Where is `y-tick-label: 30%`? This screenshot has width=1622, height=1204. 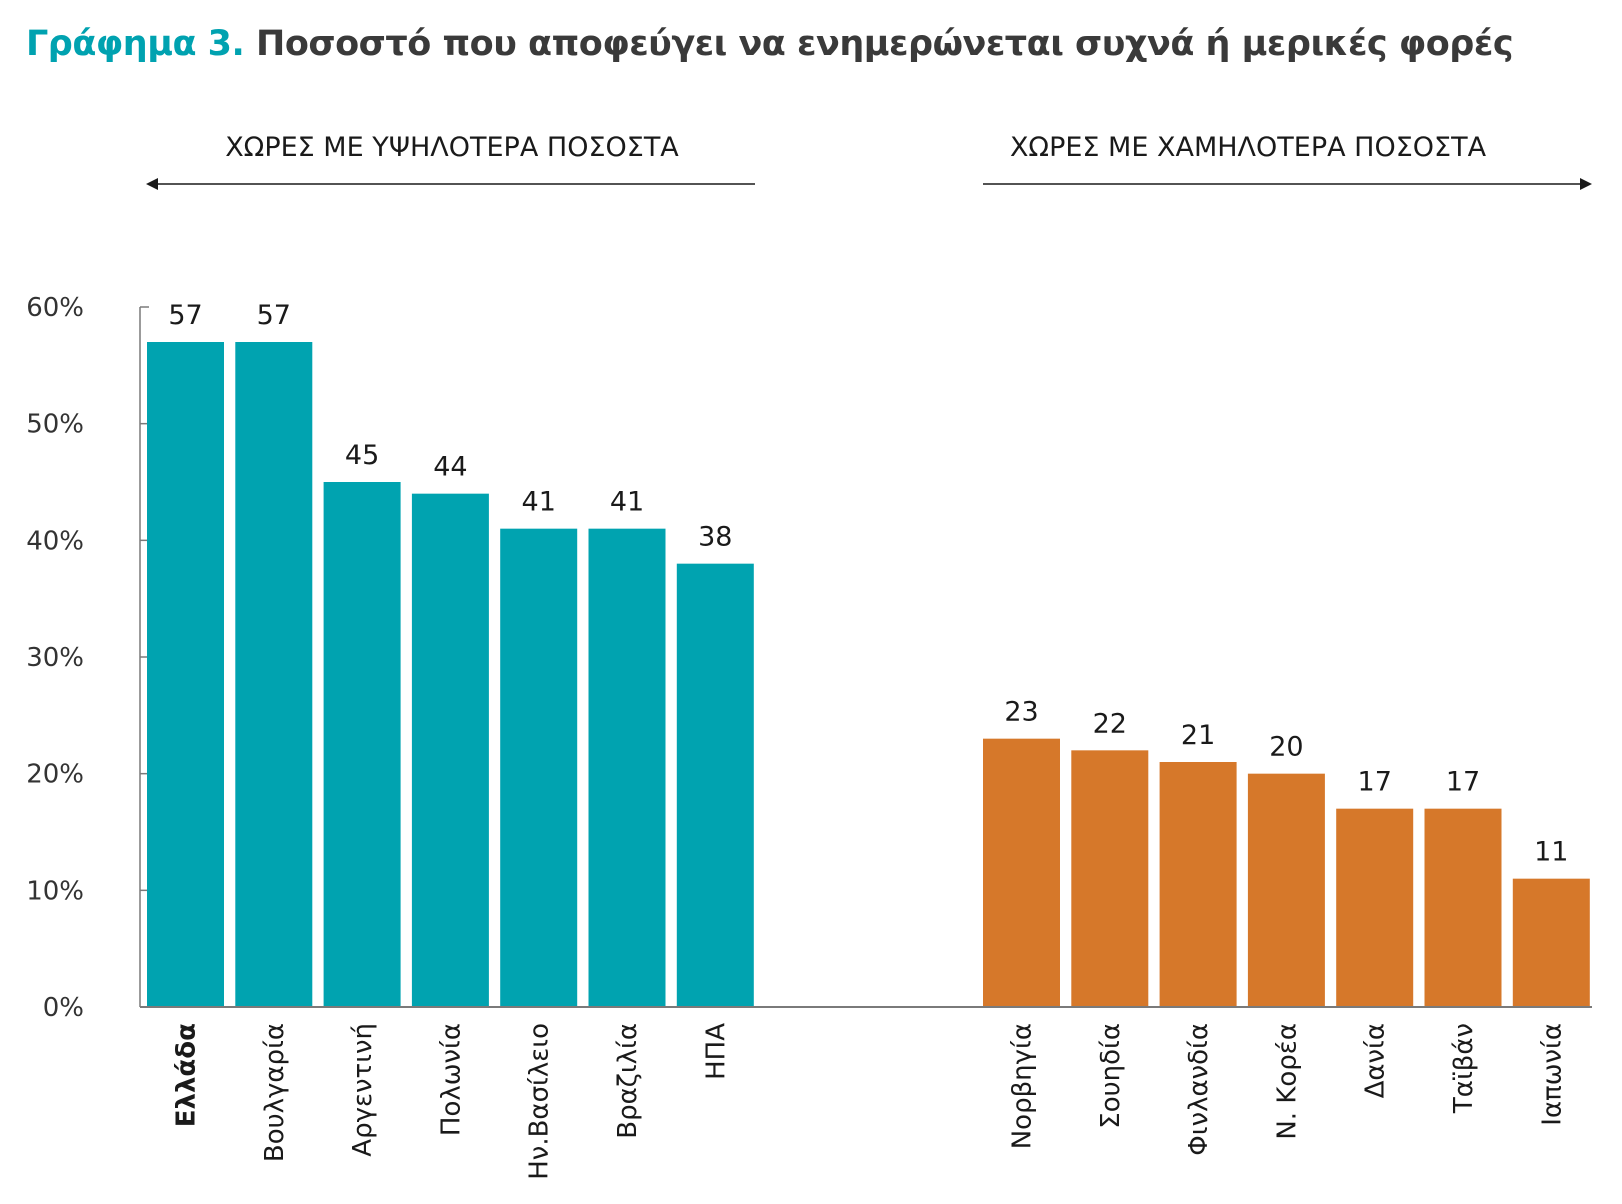 y-tick-label: 30% is located at coordinates (55, 658).